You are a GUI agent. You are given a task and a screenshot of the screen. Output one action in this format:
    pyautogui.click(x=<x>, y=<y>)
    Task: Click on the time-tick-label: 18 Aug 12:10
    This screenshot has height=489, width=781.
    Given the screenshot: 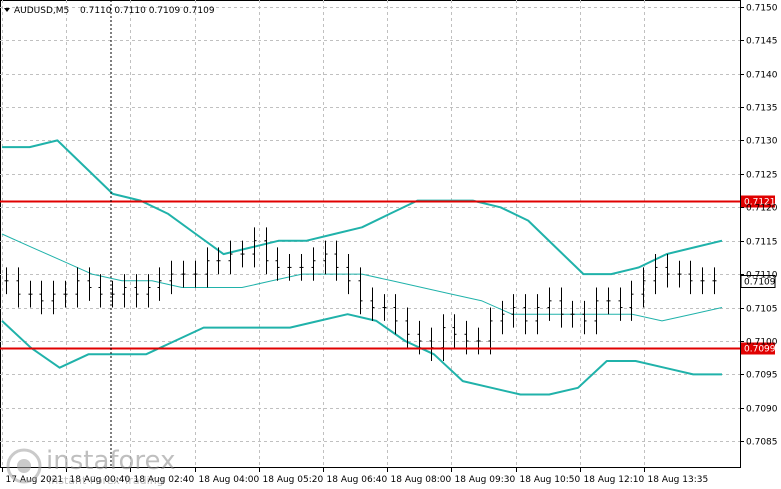 What is the action you would take?
    pyautogui.click(x=614, y=480)
    